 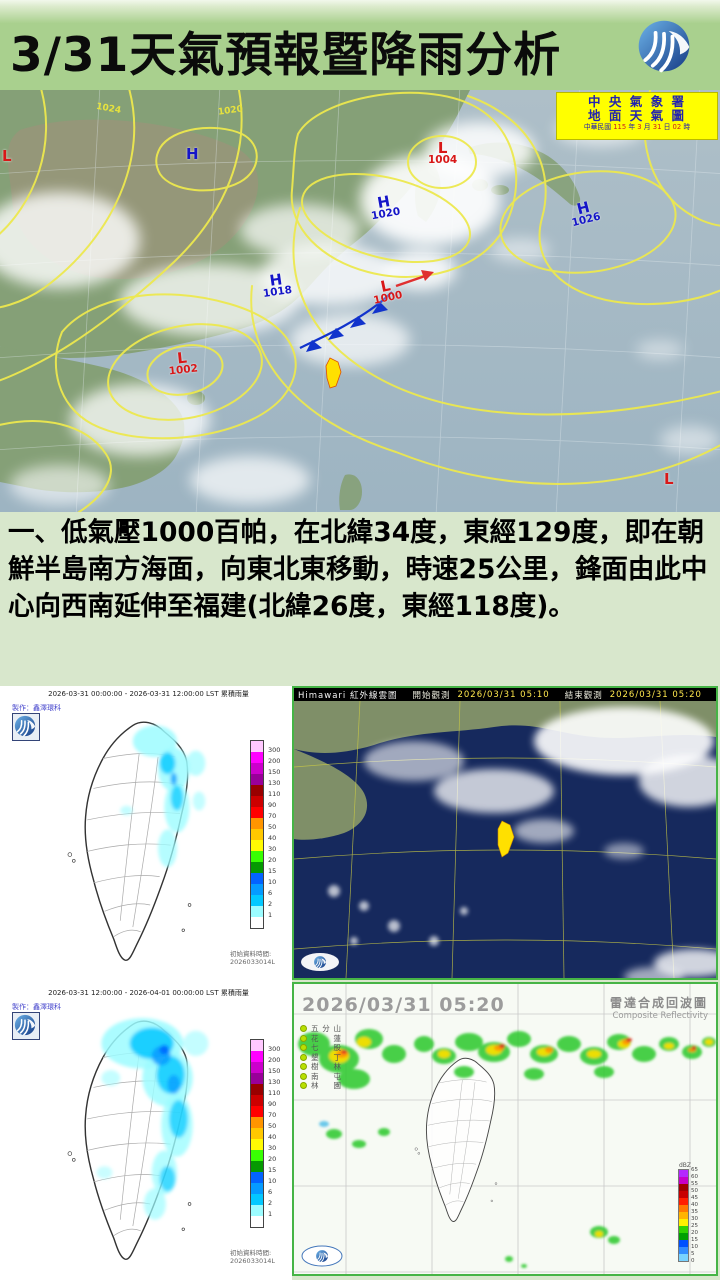 I want to click on rain-patches, so click(x=163, y=796).